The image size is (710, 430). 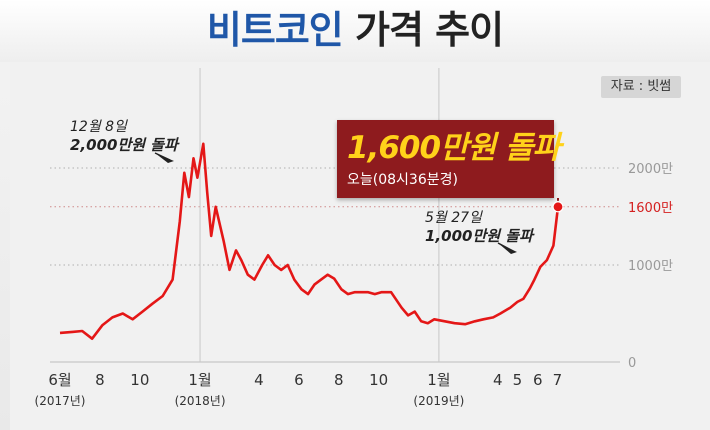 I want to click on annotation-text: 1,000만원 돌파, so click(x=479, y=236).